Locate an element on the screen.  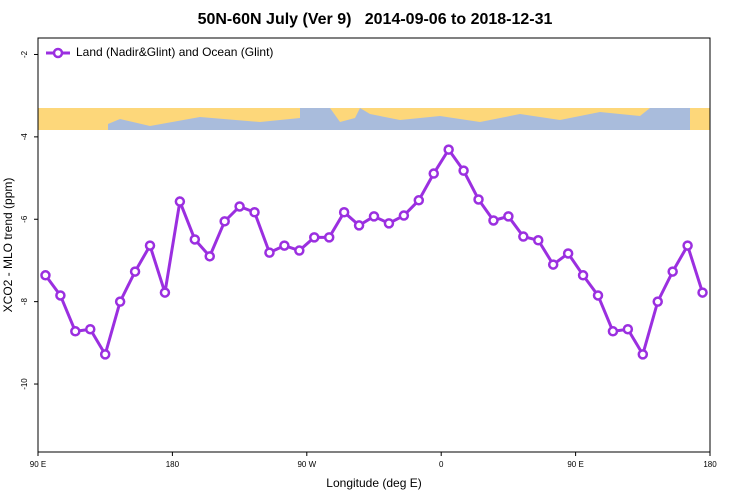
x-tick-label: 90 W is located at coordinates (306, 464).